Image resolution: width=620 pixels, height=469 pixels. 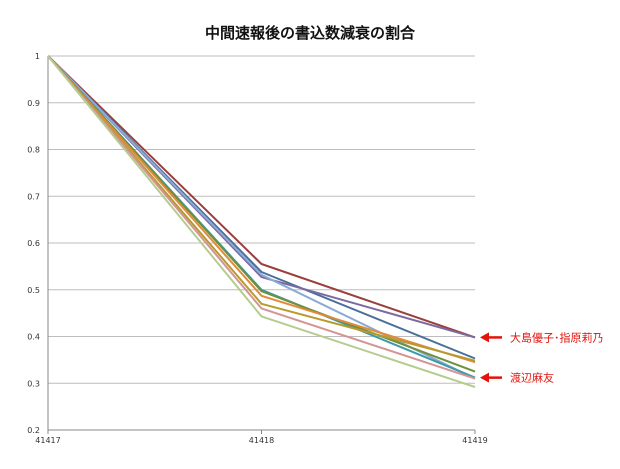 I want to click on y-tick-label: 0.7, so click(x=33, y=196).